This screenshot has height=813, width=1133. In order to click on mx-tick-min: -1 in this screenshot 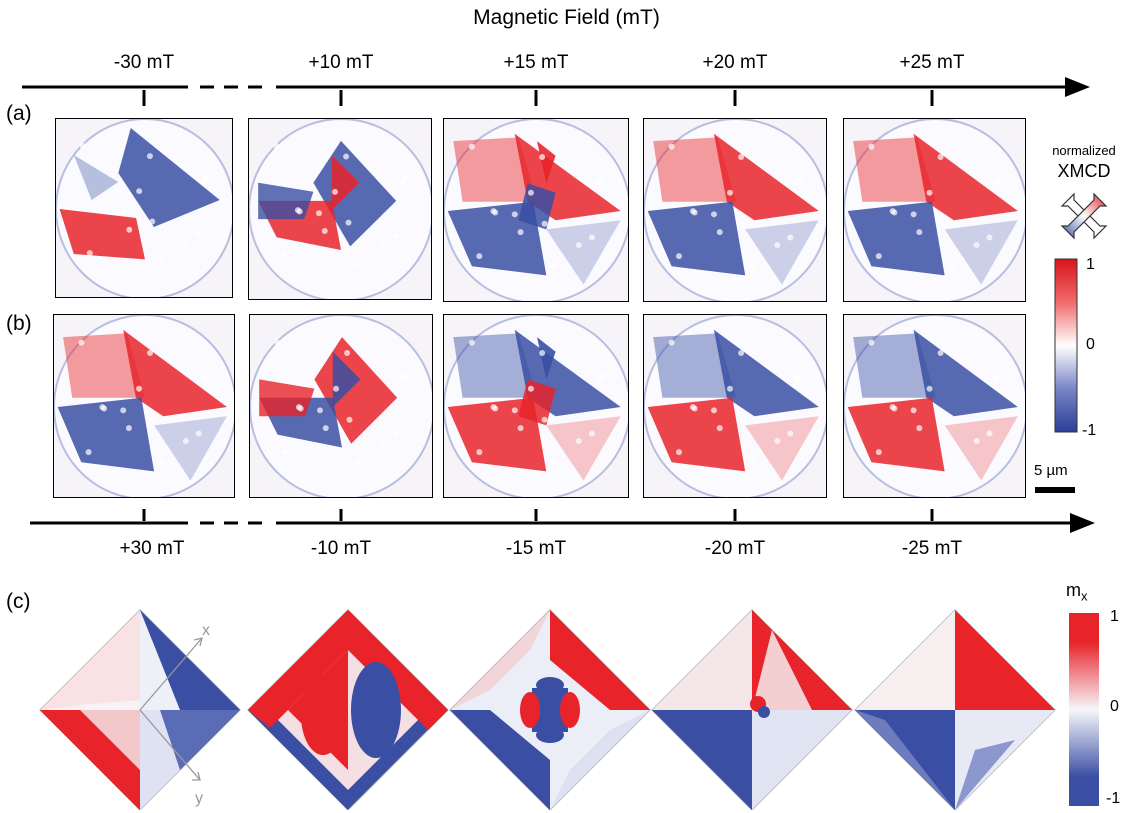, I will do `click(1113, 798)`.